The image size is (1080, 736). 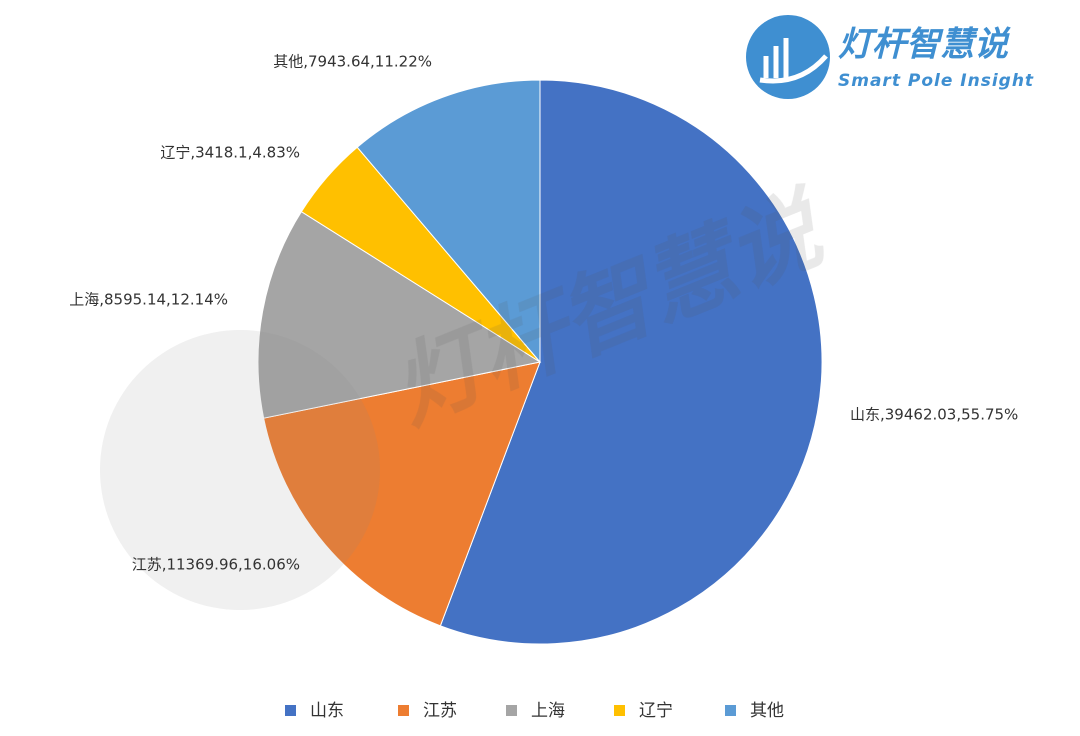 What do you see at coordinates (656, 711) in the screenshot?
I see `legend-label: 辽宁` at bounding box center [656, 711].